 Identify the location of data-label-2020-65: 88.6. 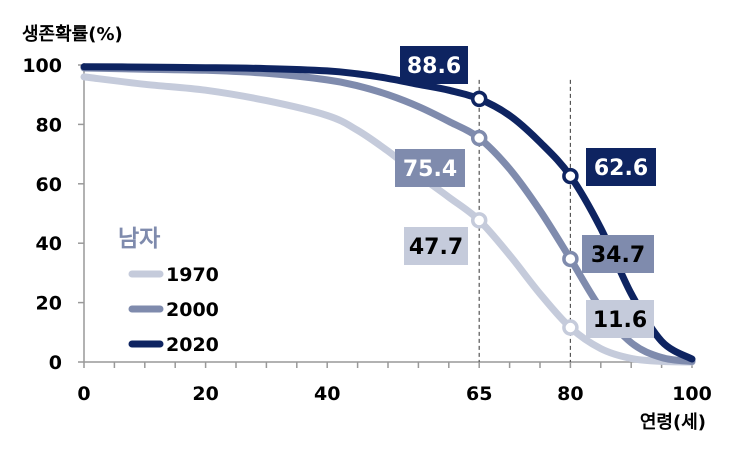
(434, 66).